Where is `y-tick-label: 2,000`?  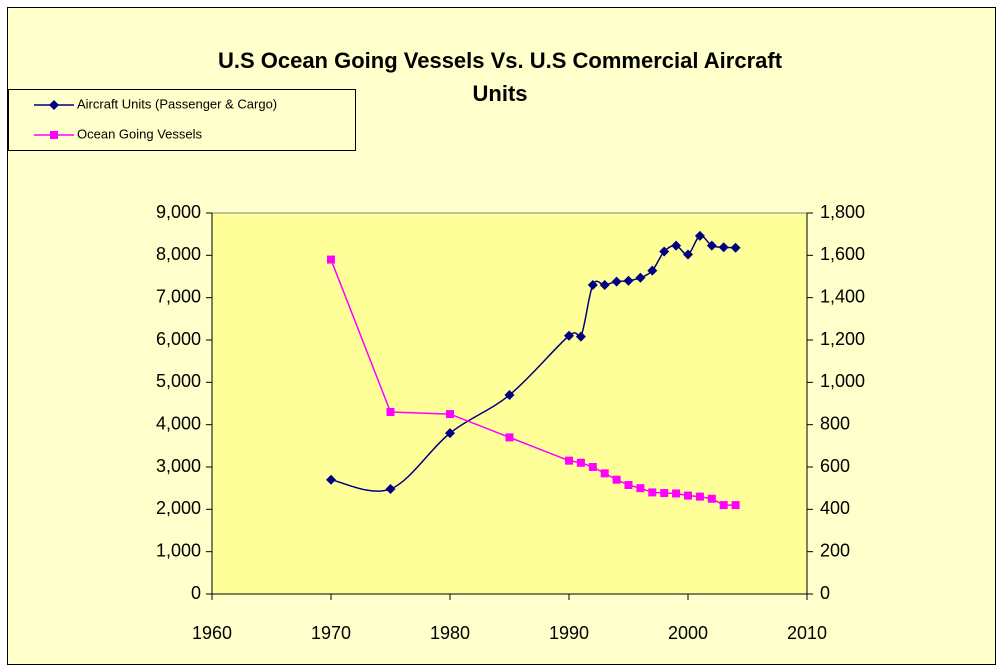 y-tick-label: 2,000 is located at coordinates (178, 508).